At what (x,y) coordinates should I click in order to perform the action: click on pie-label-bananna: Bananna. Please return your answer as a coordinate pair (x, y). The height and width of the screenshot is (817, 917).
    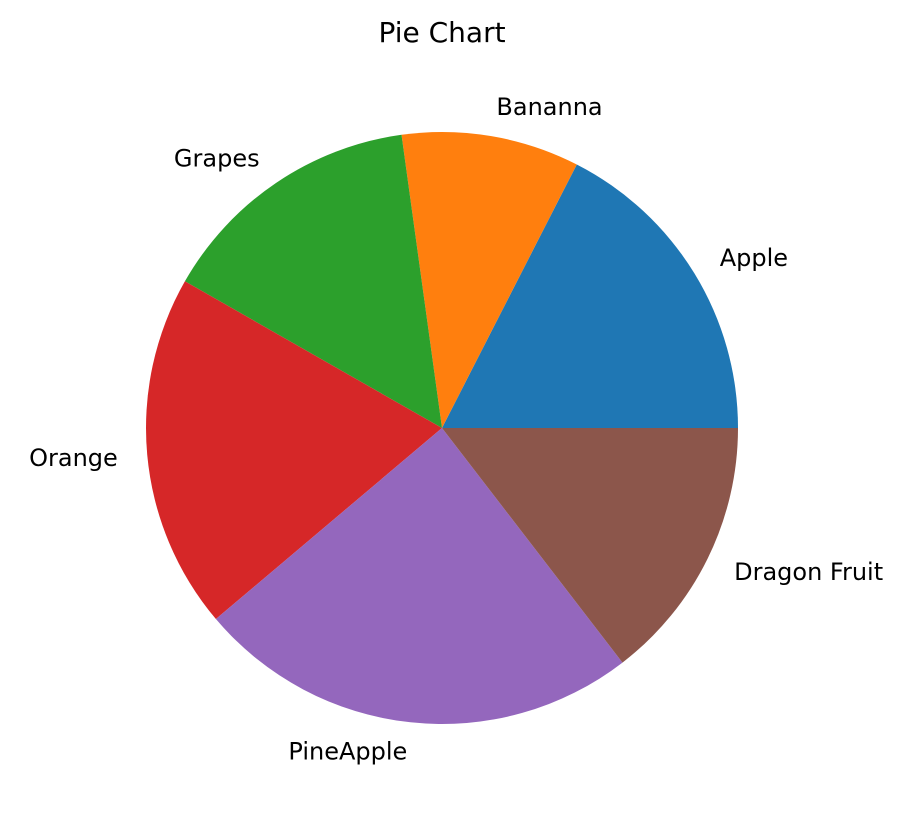
    Looking at the image, I should click on (549, 107).